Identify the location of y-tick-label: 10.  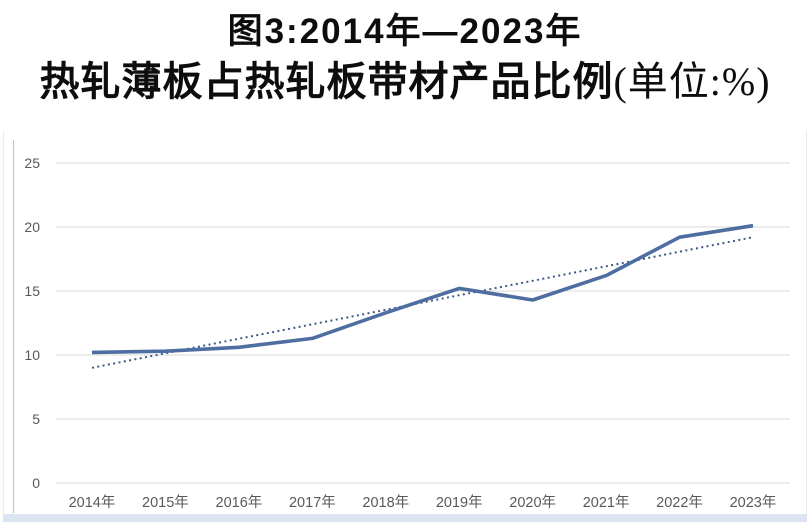
(32, 355).